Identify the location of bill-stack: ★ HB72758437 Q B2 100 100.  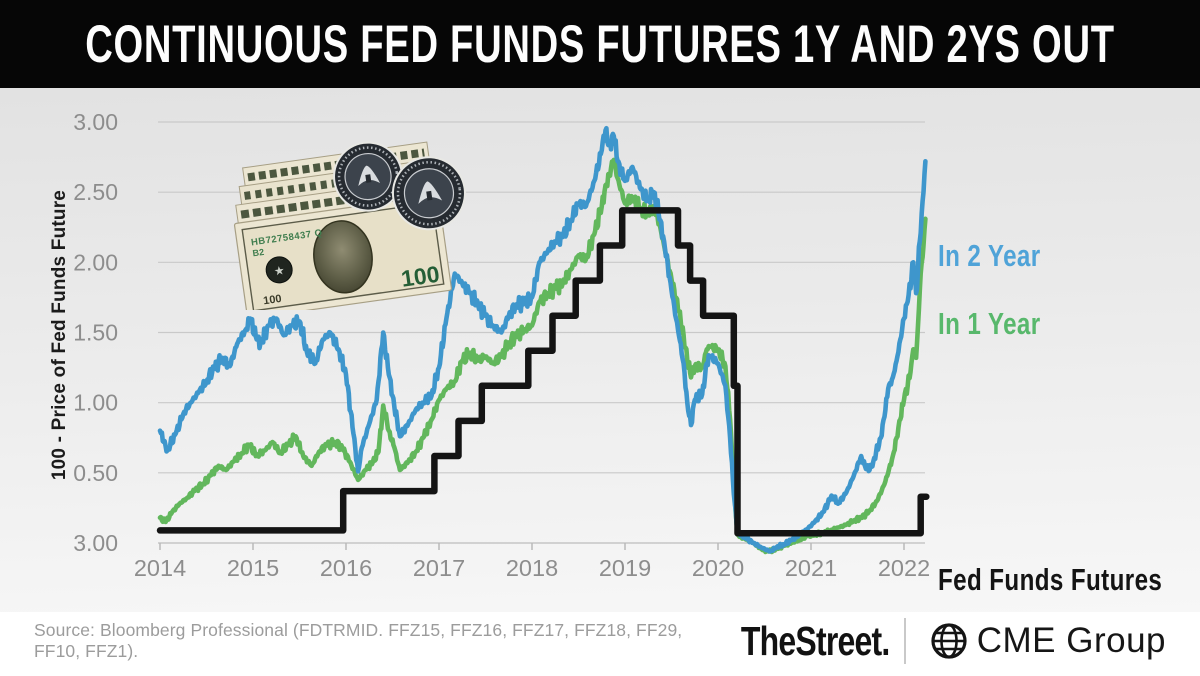
(349, 225).